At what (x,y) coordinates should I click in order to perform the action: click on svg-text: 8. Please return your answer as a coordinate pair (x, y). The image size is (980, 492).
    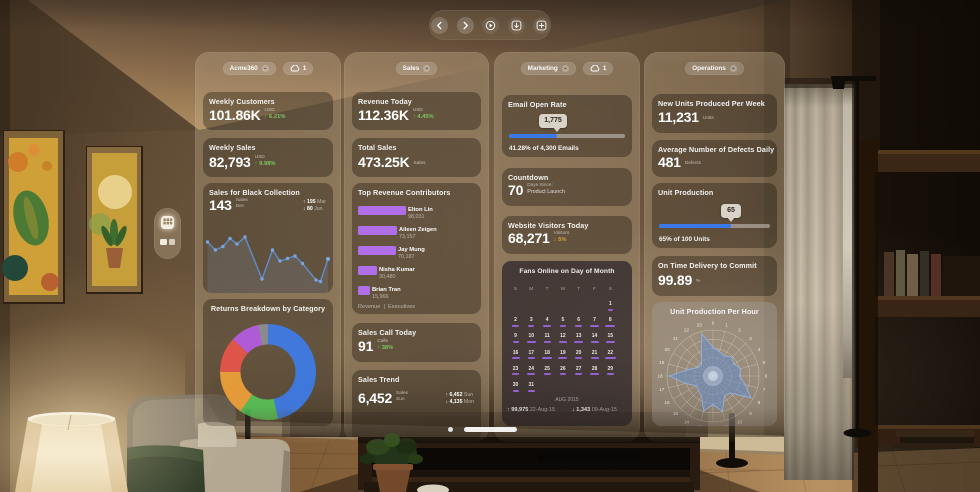
    Looking at the image, I should click on (759, 402).